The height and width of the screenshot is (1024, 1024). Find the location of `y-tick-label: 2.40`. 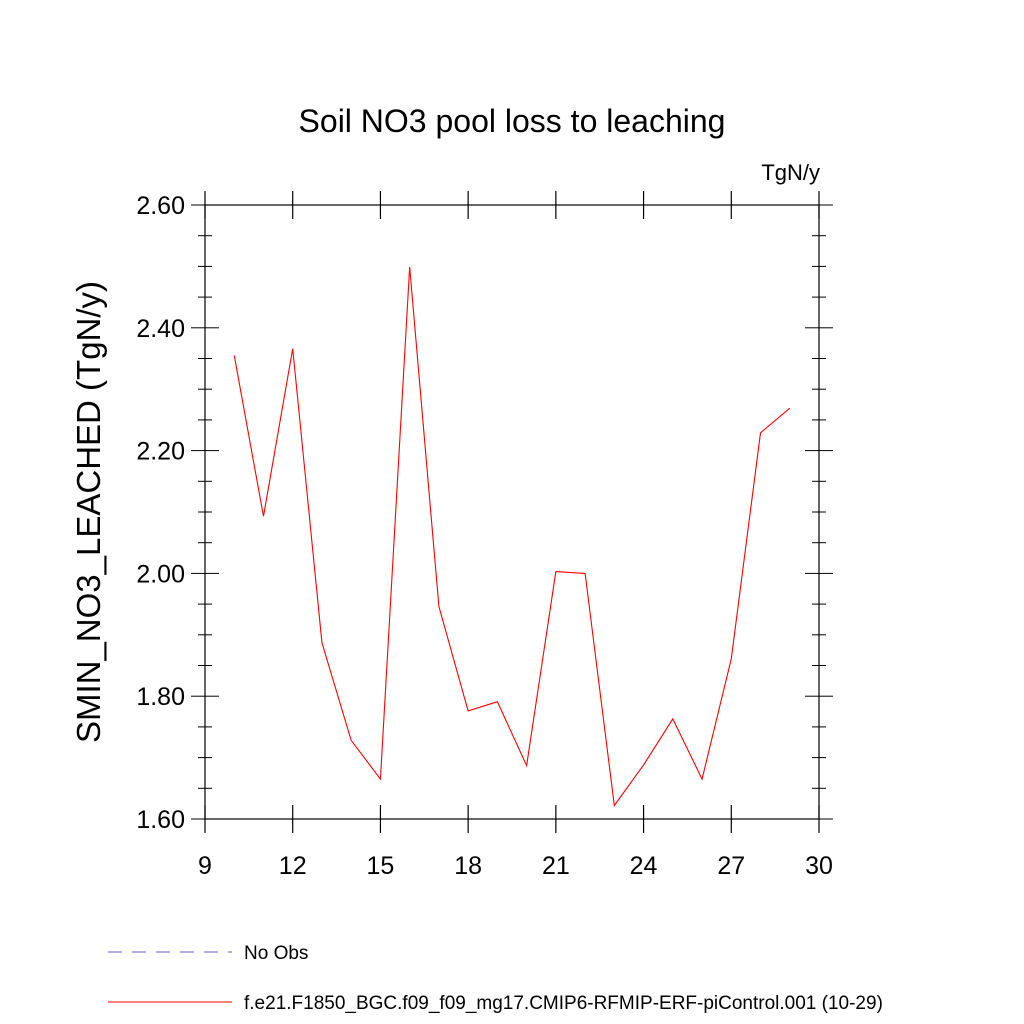

y-tick-label: 2.40 is located at coordinates (160, 329).